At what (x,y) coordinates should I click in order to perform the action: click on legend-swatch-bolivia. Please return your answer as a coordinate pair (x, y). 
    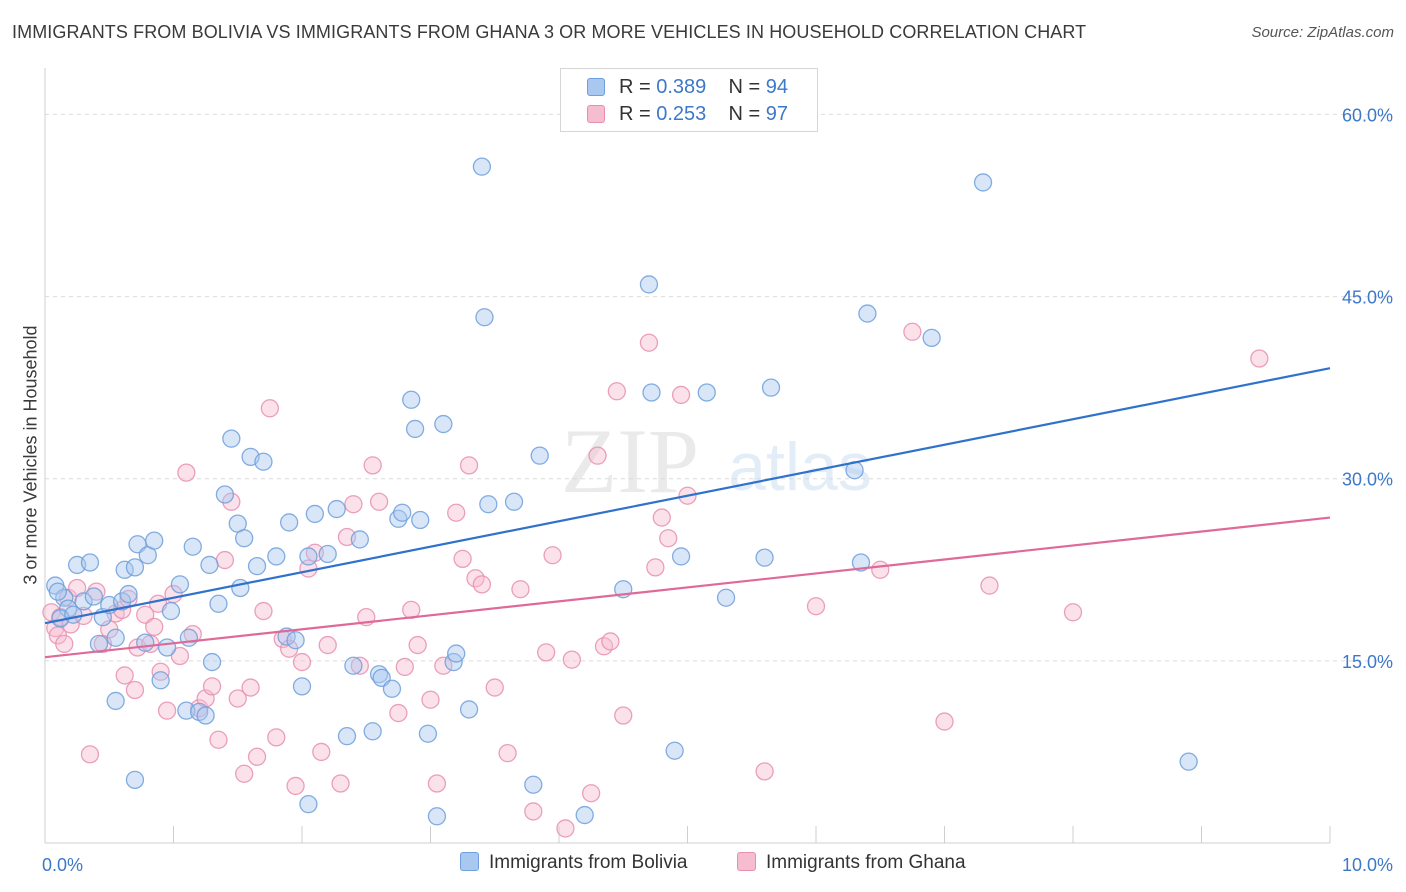
    Looking at the image, I should click on (596, 87).